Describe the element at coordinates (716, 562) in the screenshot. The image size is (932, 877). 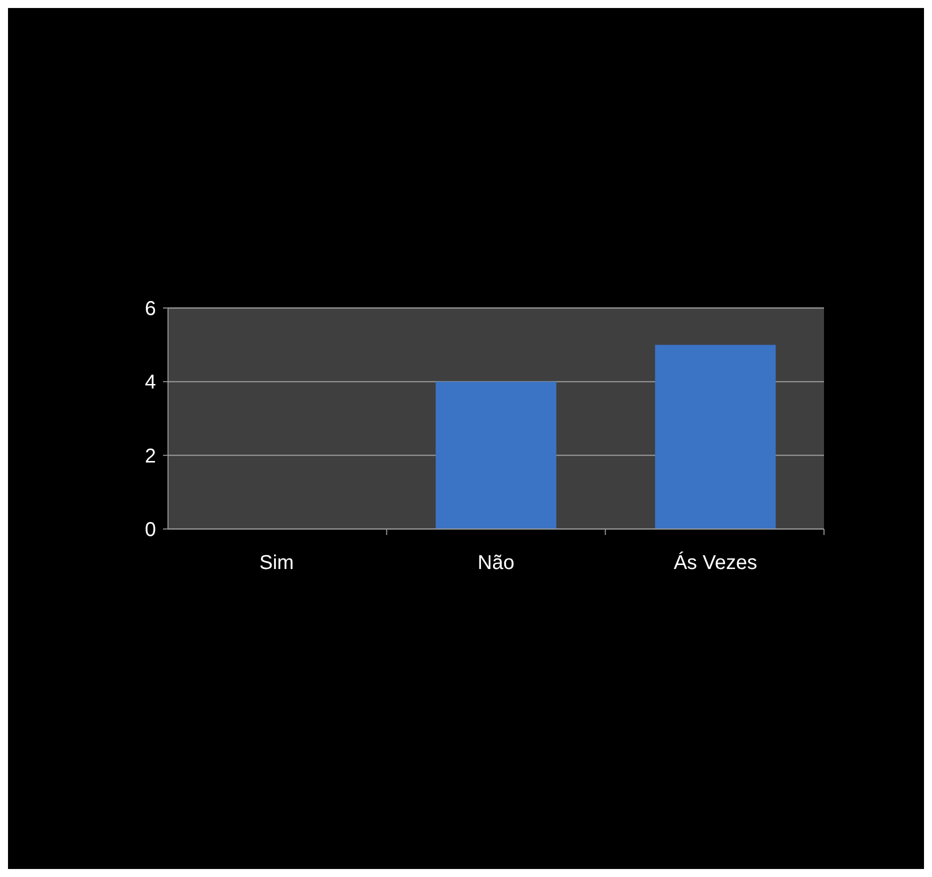
I see `x-tick-label: Ás Vezes` at that location.